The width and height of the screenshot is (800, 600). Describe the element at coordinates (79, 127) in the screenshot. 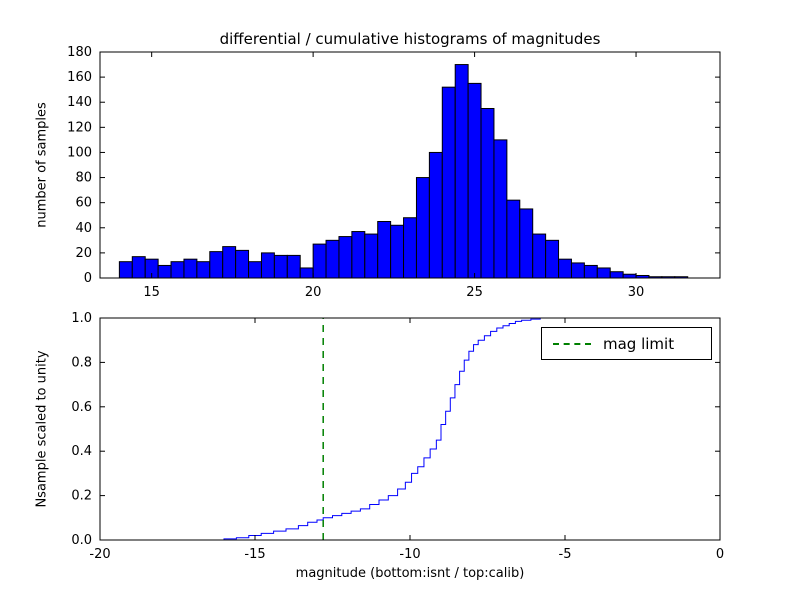

I see `y-tick-label: 120` at that location.